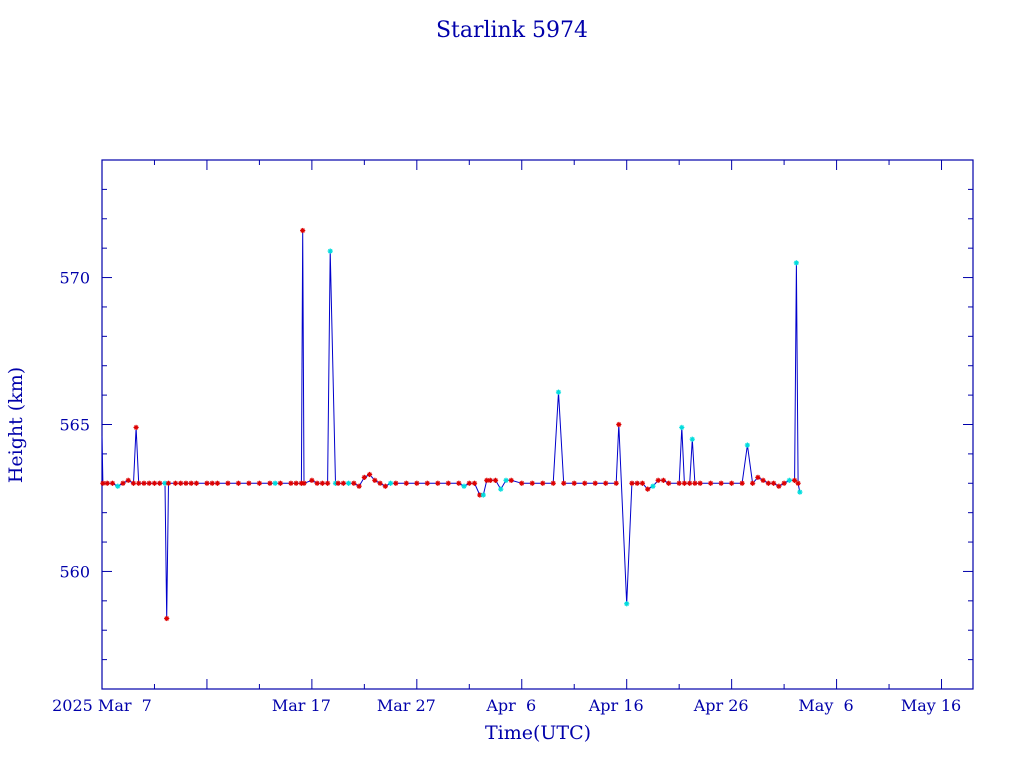 The width and height of the screenshot is (1024, 772). Describe the element at coordinates (510, 705) in the screenshot. I see `x-tick-label: Apr 6` at that location.